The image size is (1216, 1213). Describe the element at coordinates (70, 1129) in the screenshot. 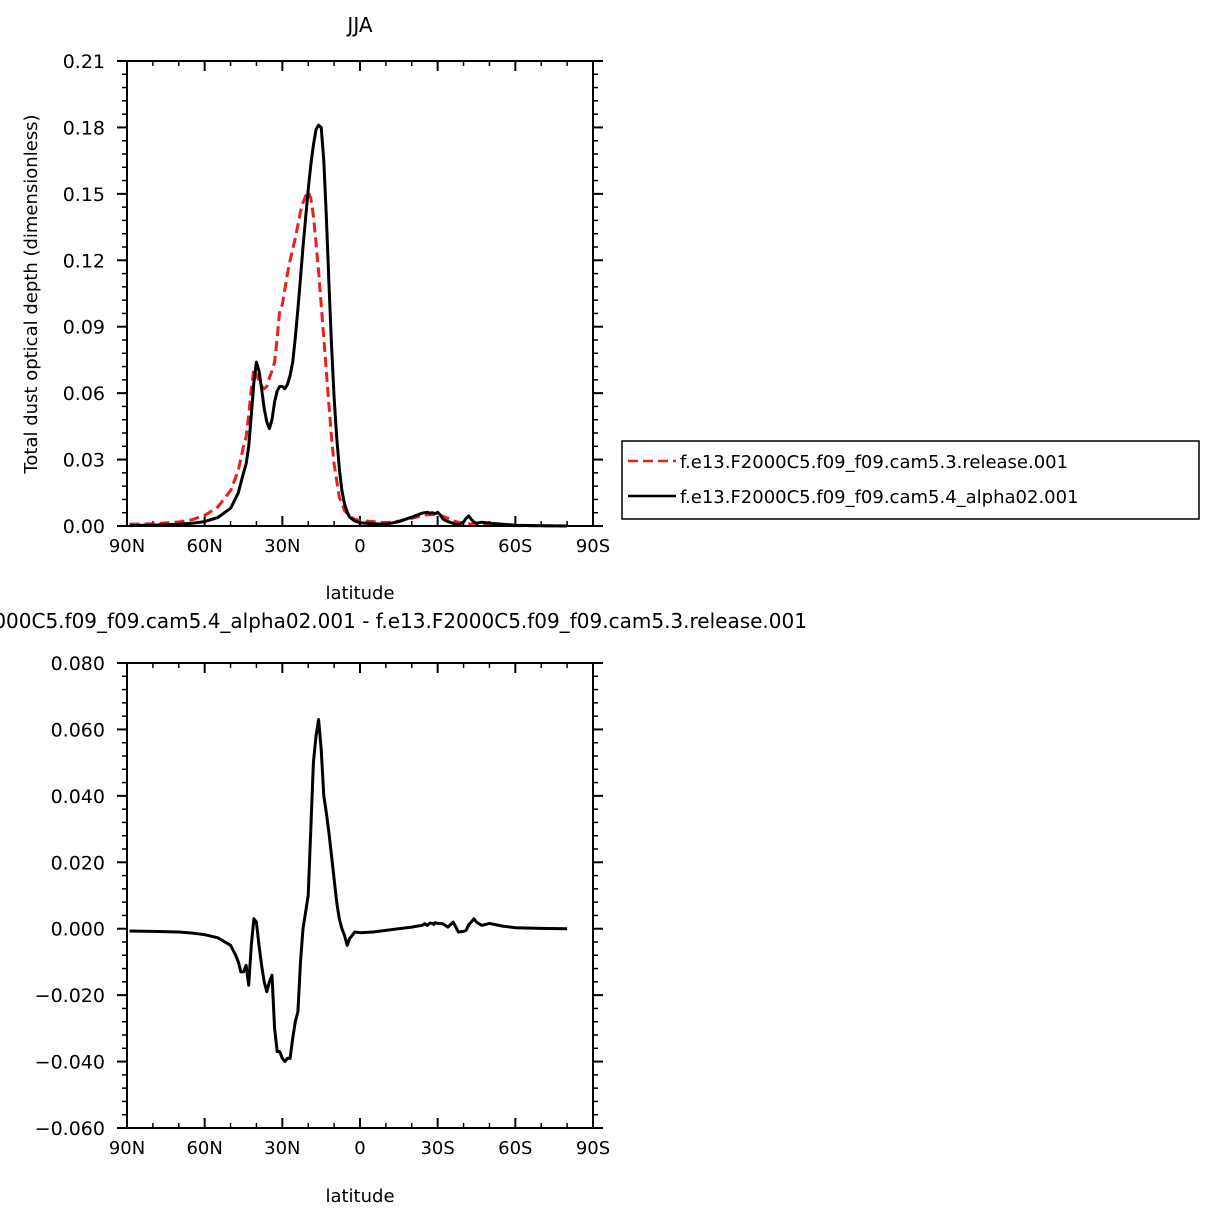

I see `y-tick-label: −0.060` at that location.